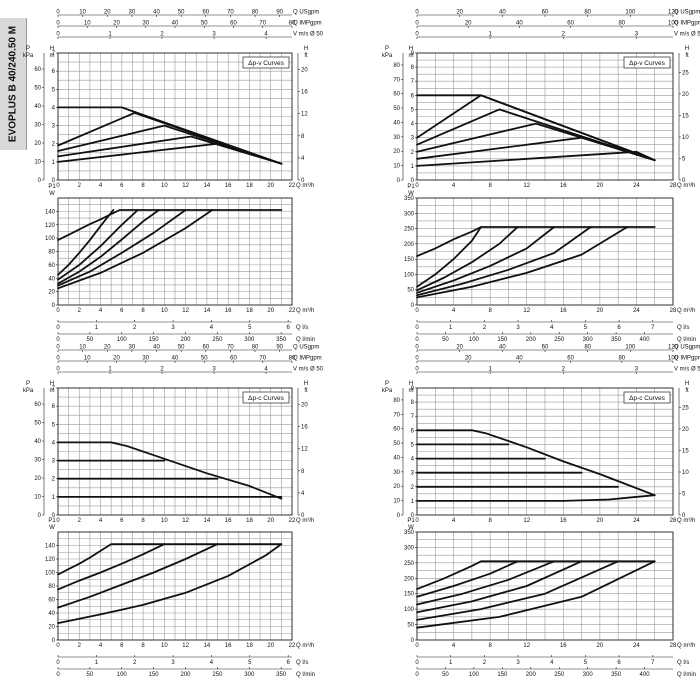  Describe the element at coordinates (653, 663) in the screenshot. I see `bottom-scale-tick-label: 7` at that location.